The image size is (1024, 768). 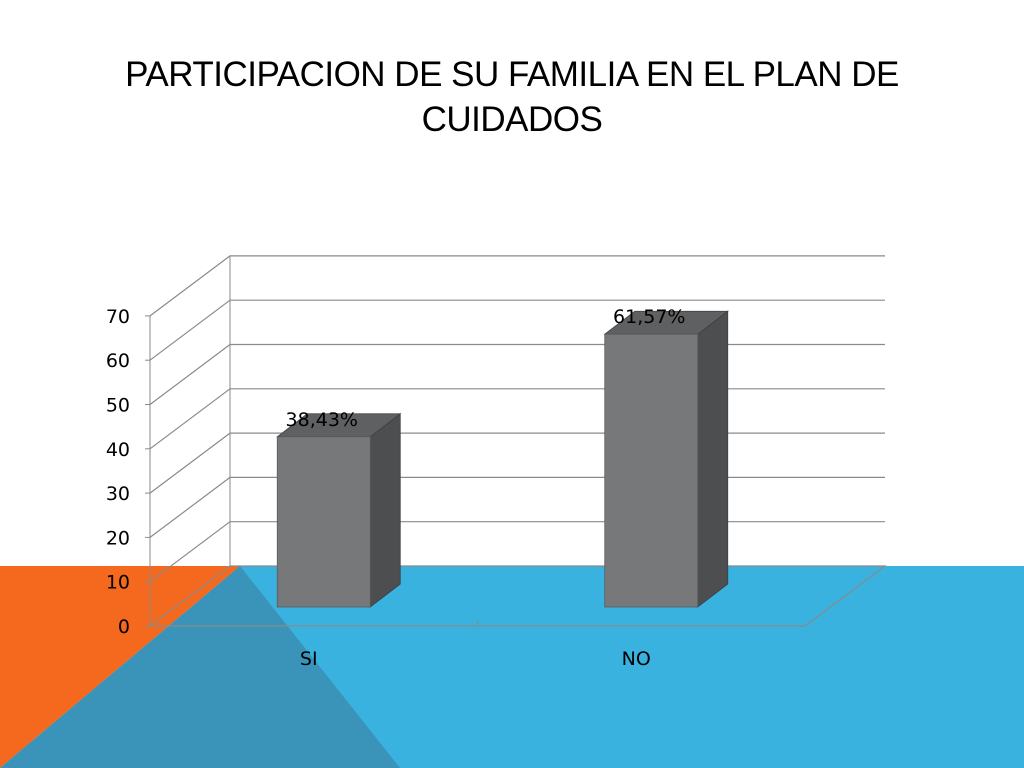 What do you see at coordinates (118, 406) in the screenshot?
I see `y-tick-label: 50` at bounding box center [118, 406].